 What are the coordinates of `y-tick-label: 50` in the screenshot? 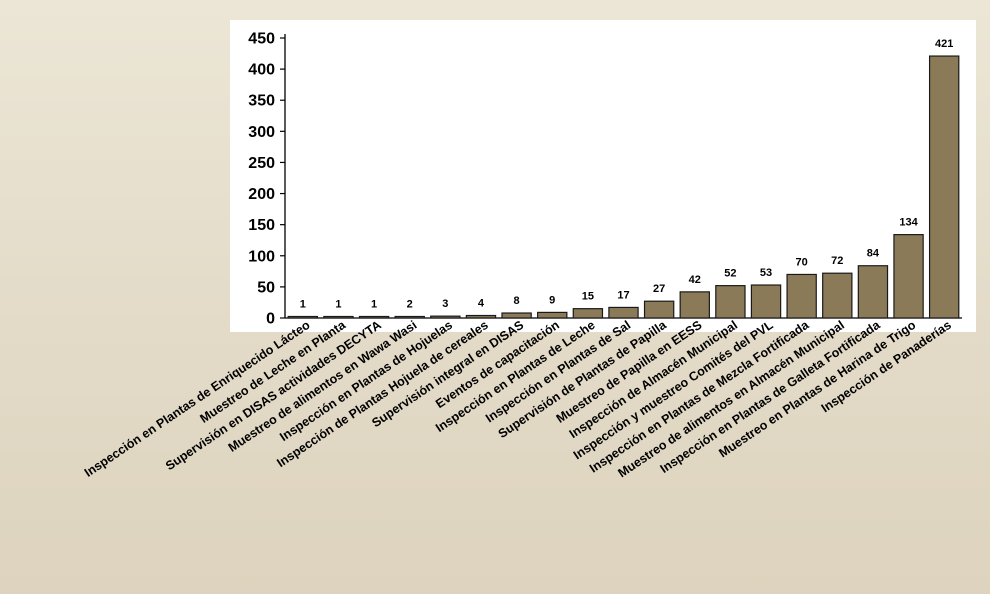 It's located at (266, 287).